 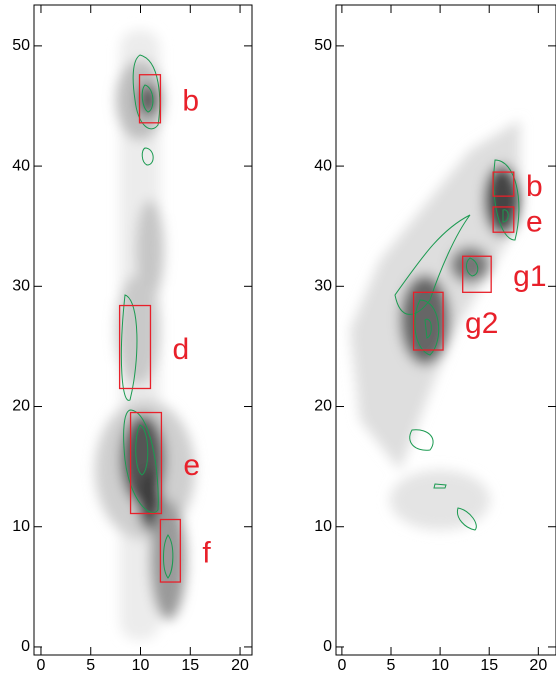 What do you see at coordinates (180, 349) in the screenshot?
I see `region-label: d` at bounding box center [180, 349].